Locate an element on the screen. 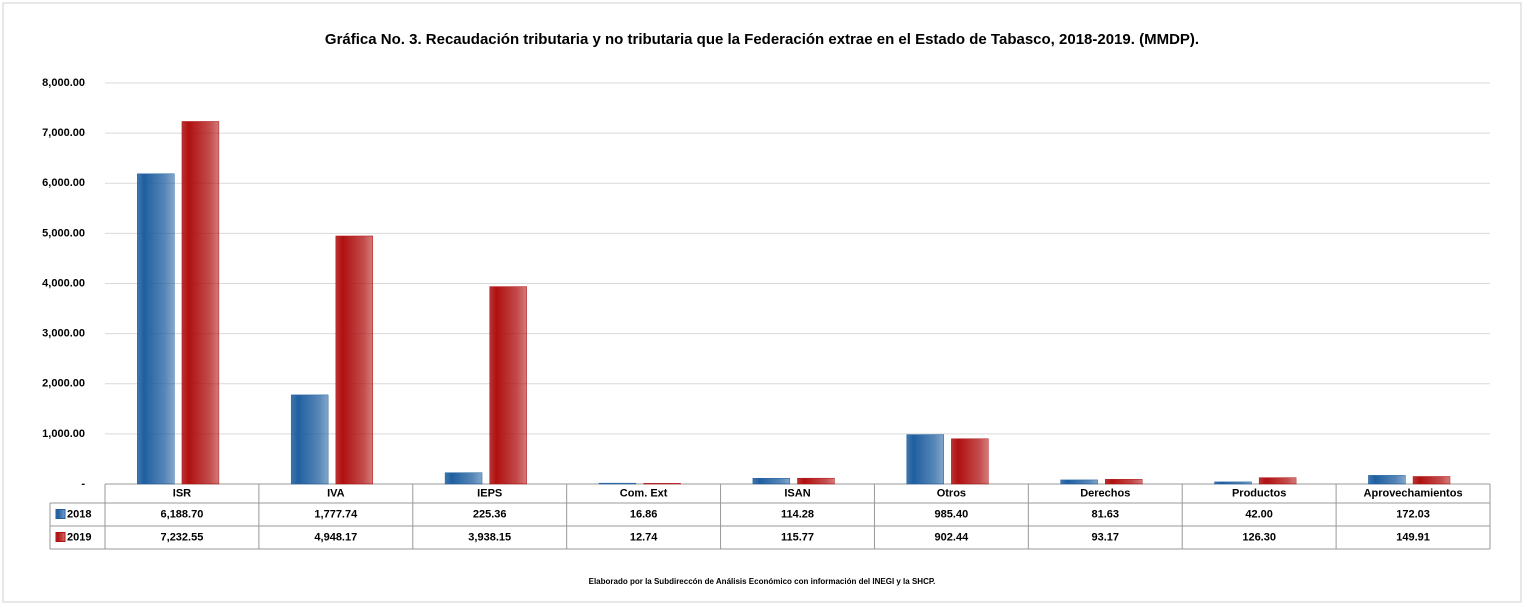  y-tick-label: 6,000.00 is located at coordinates (63, 183).